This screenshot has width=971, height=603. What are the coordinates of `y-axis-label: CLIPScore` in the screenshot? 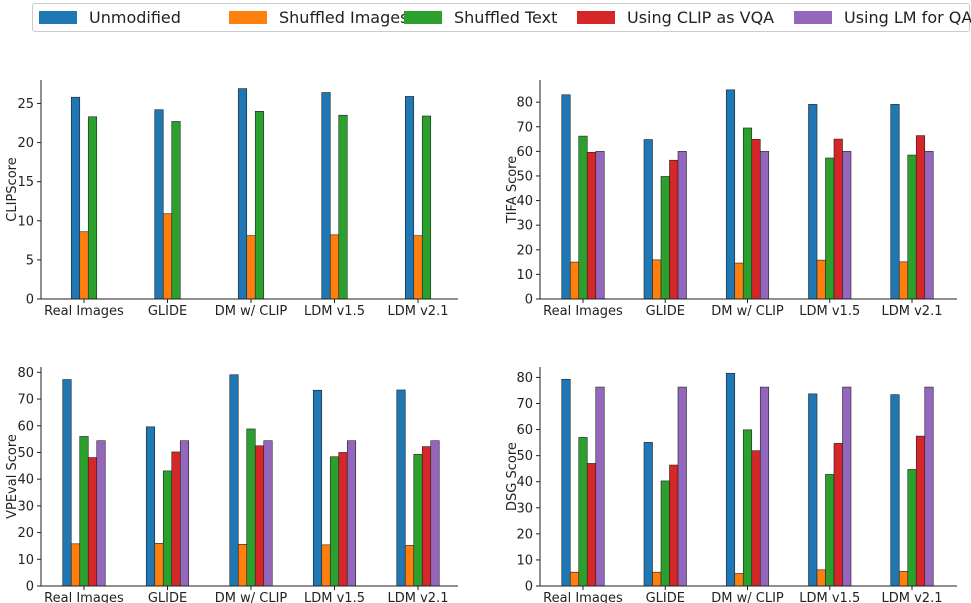 It's located at (12, 189).